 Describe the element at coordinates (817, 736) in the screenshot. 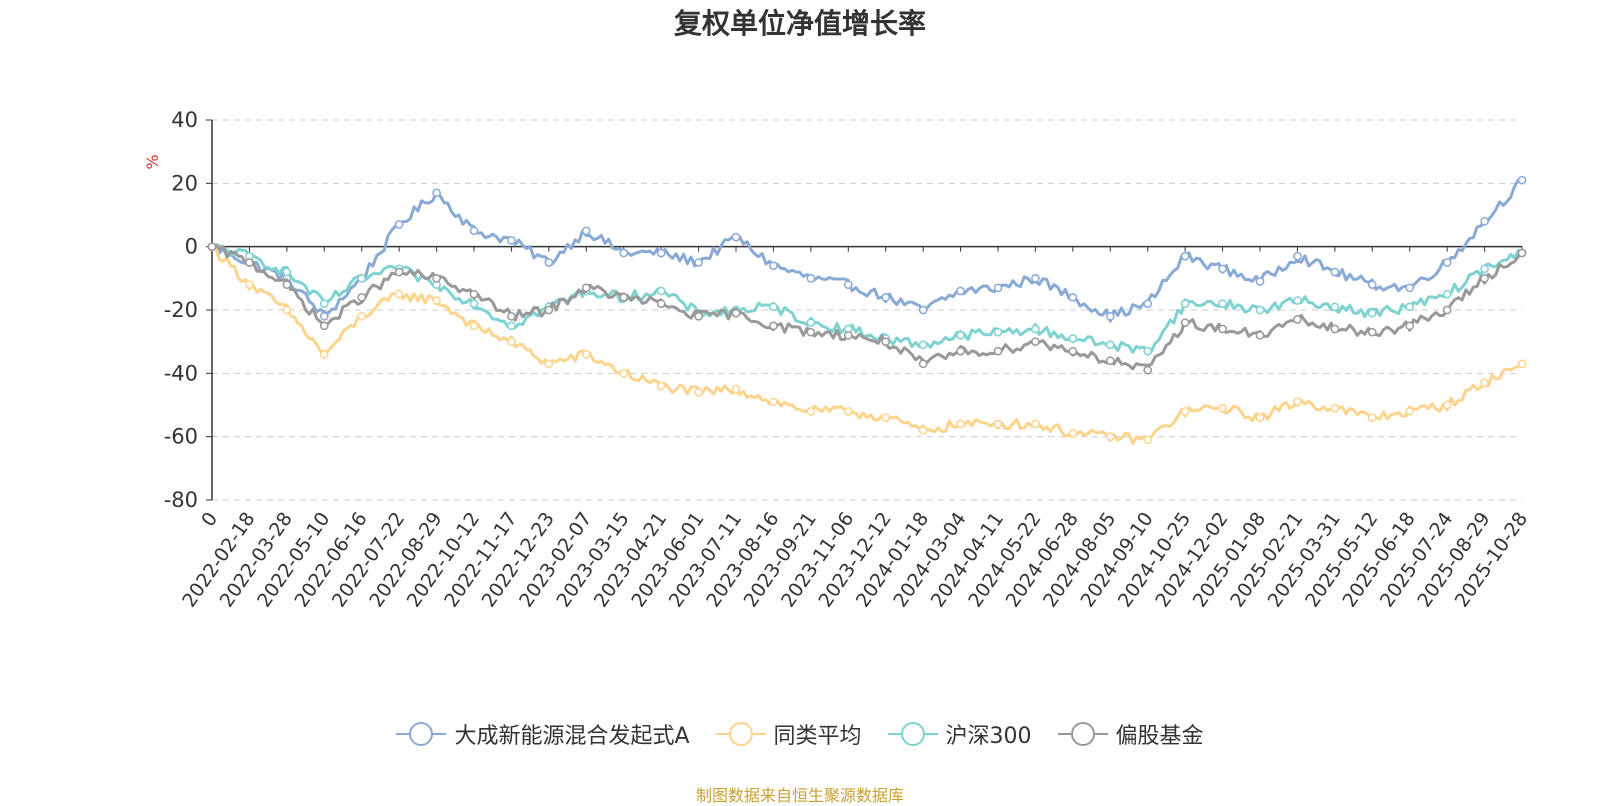

I see `legend-label: 同类平均` at that location.